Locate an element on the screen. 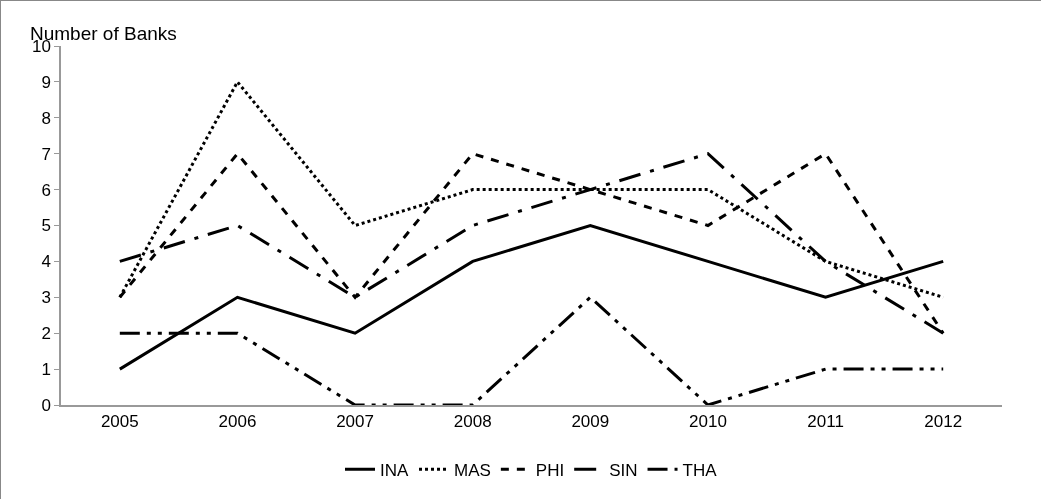  y-tick-label: 7 is located at coordinates (46, 154).